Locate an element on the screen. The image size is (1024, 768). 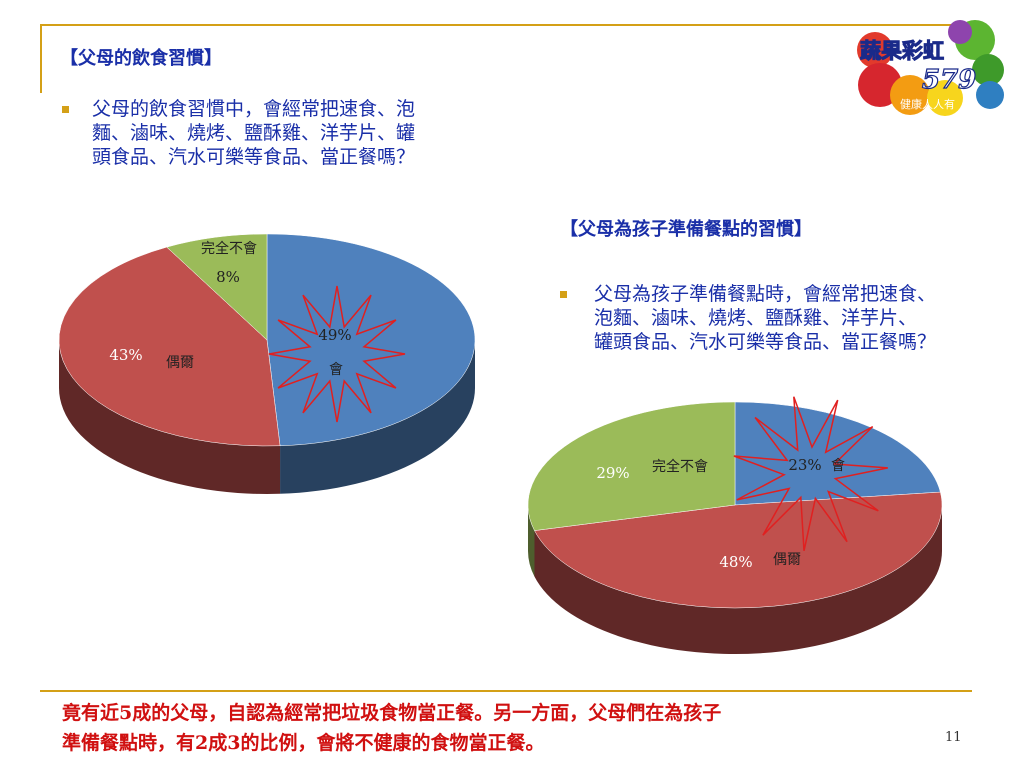
section2-bullet is located at coordinates (563, 294).